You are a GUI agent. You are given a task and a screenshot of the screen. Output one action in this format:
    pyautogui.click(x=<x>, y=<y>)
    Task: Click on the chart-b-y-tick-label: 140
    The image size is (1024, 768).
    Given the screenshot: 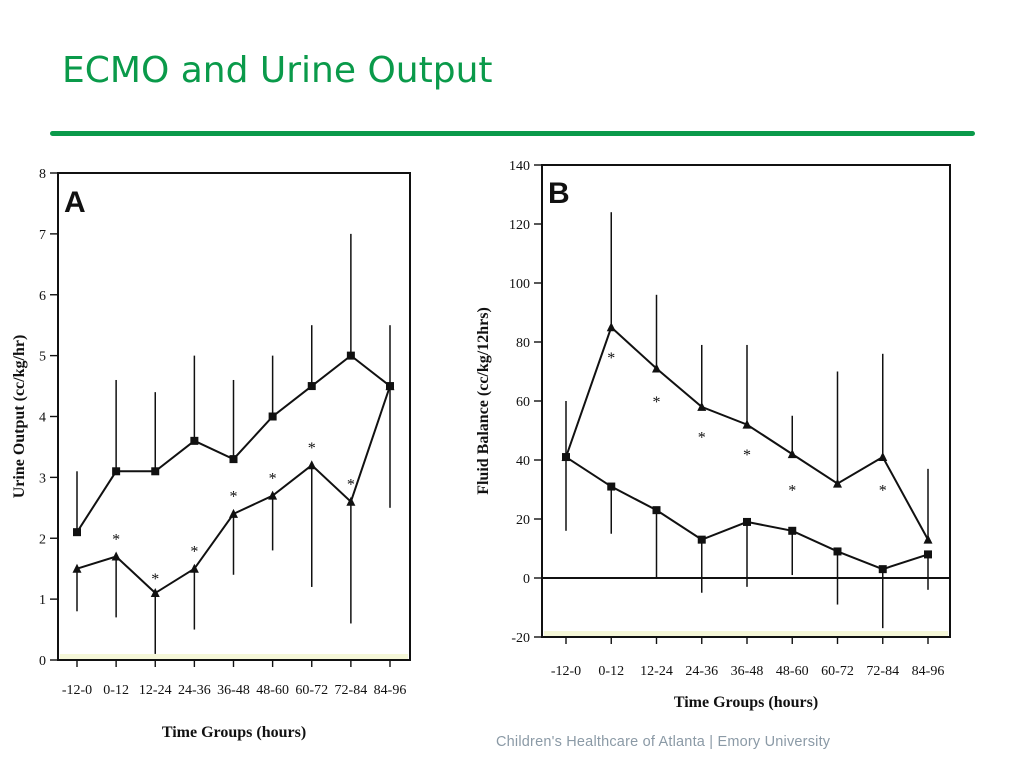 What is the action you would take?
    pyautogui.click(x=519, y=166)
    